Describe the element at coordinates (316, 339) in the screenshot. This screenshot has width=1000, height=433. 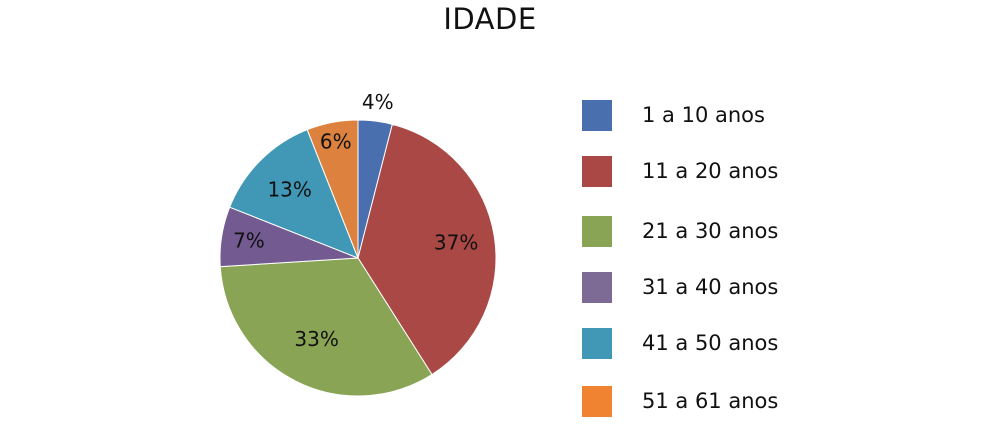
I see `slice-data-label-3: 33%` at that location.